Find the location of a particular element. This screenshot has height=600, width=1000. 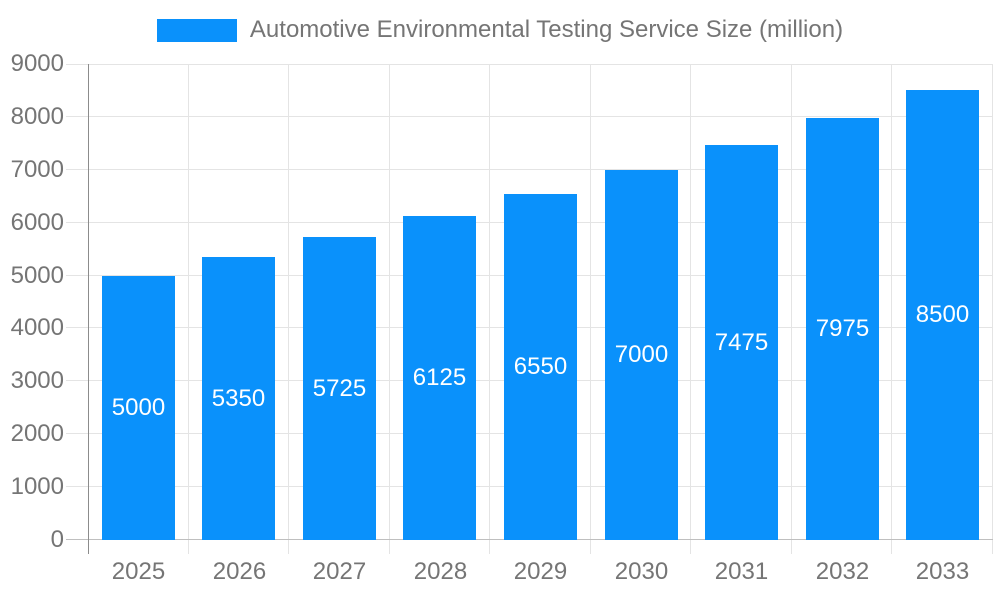

bar-value-label: 5350 is located at coordinates (238, 398).